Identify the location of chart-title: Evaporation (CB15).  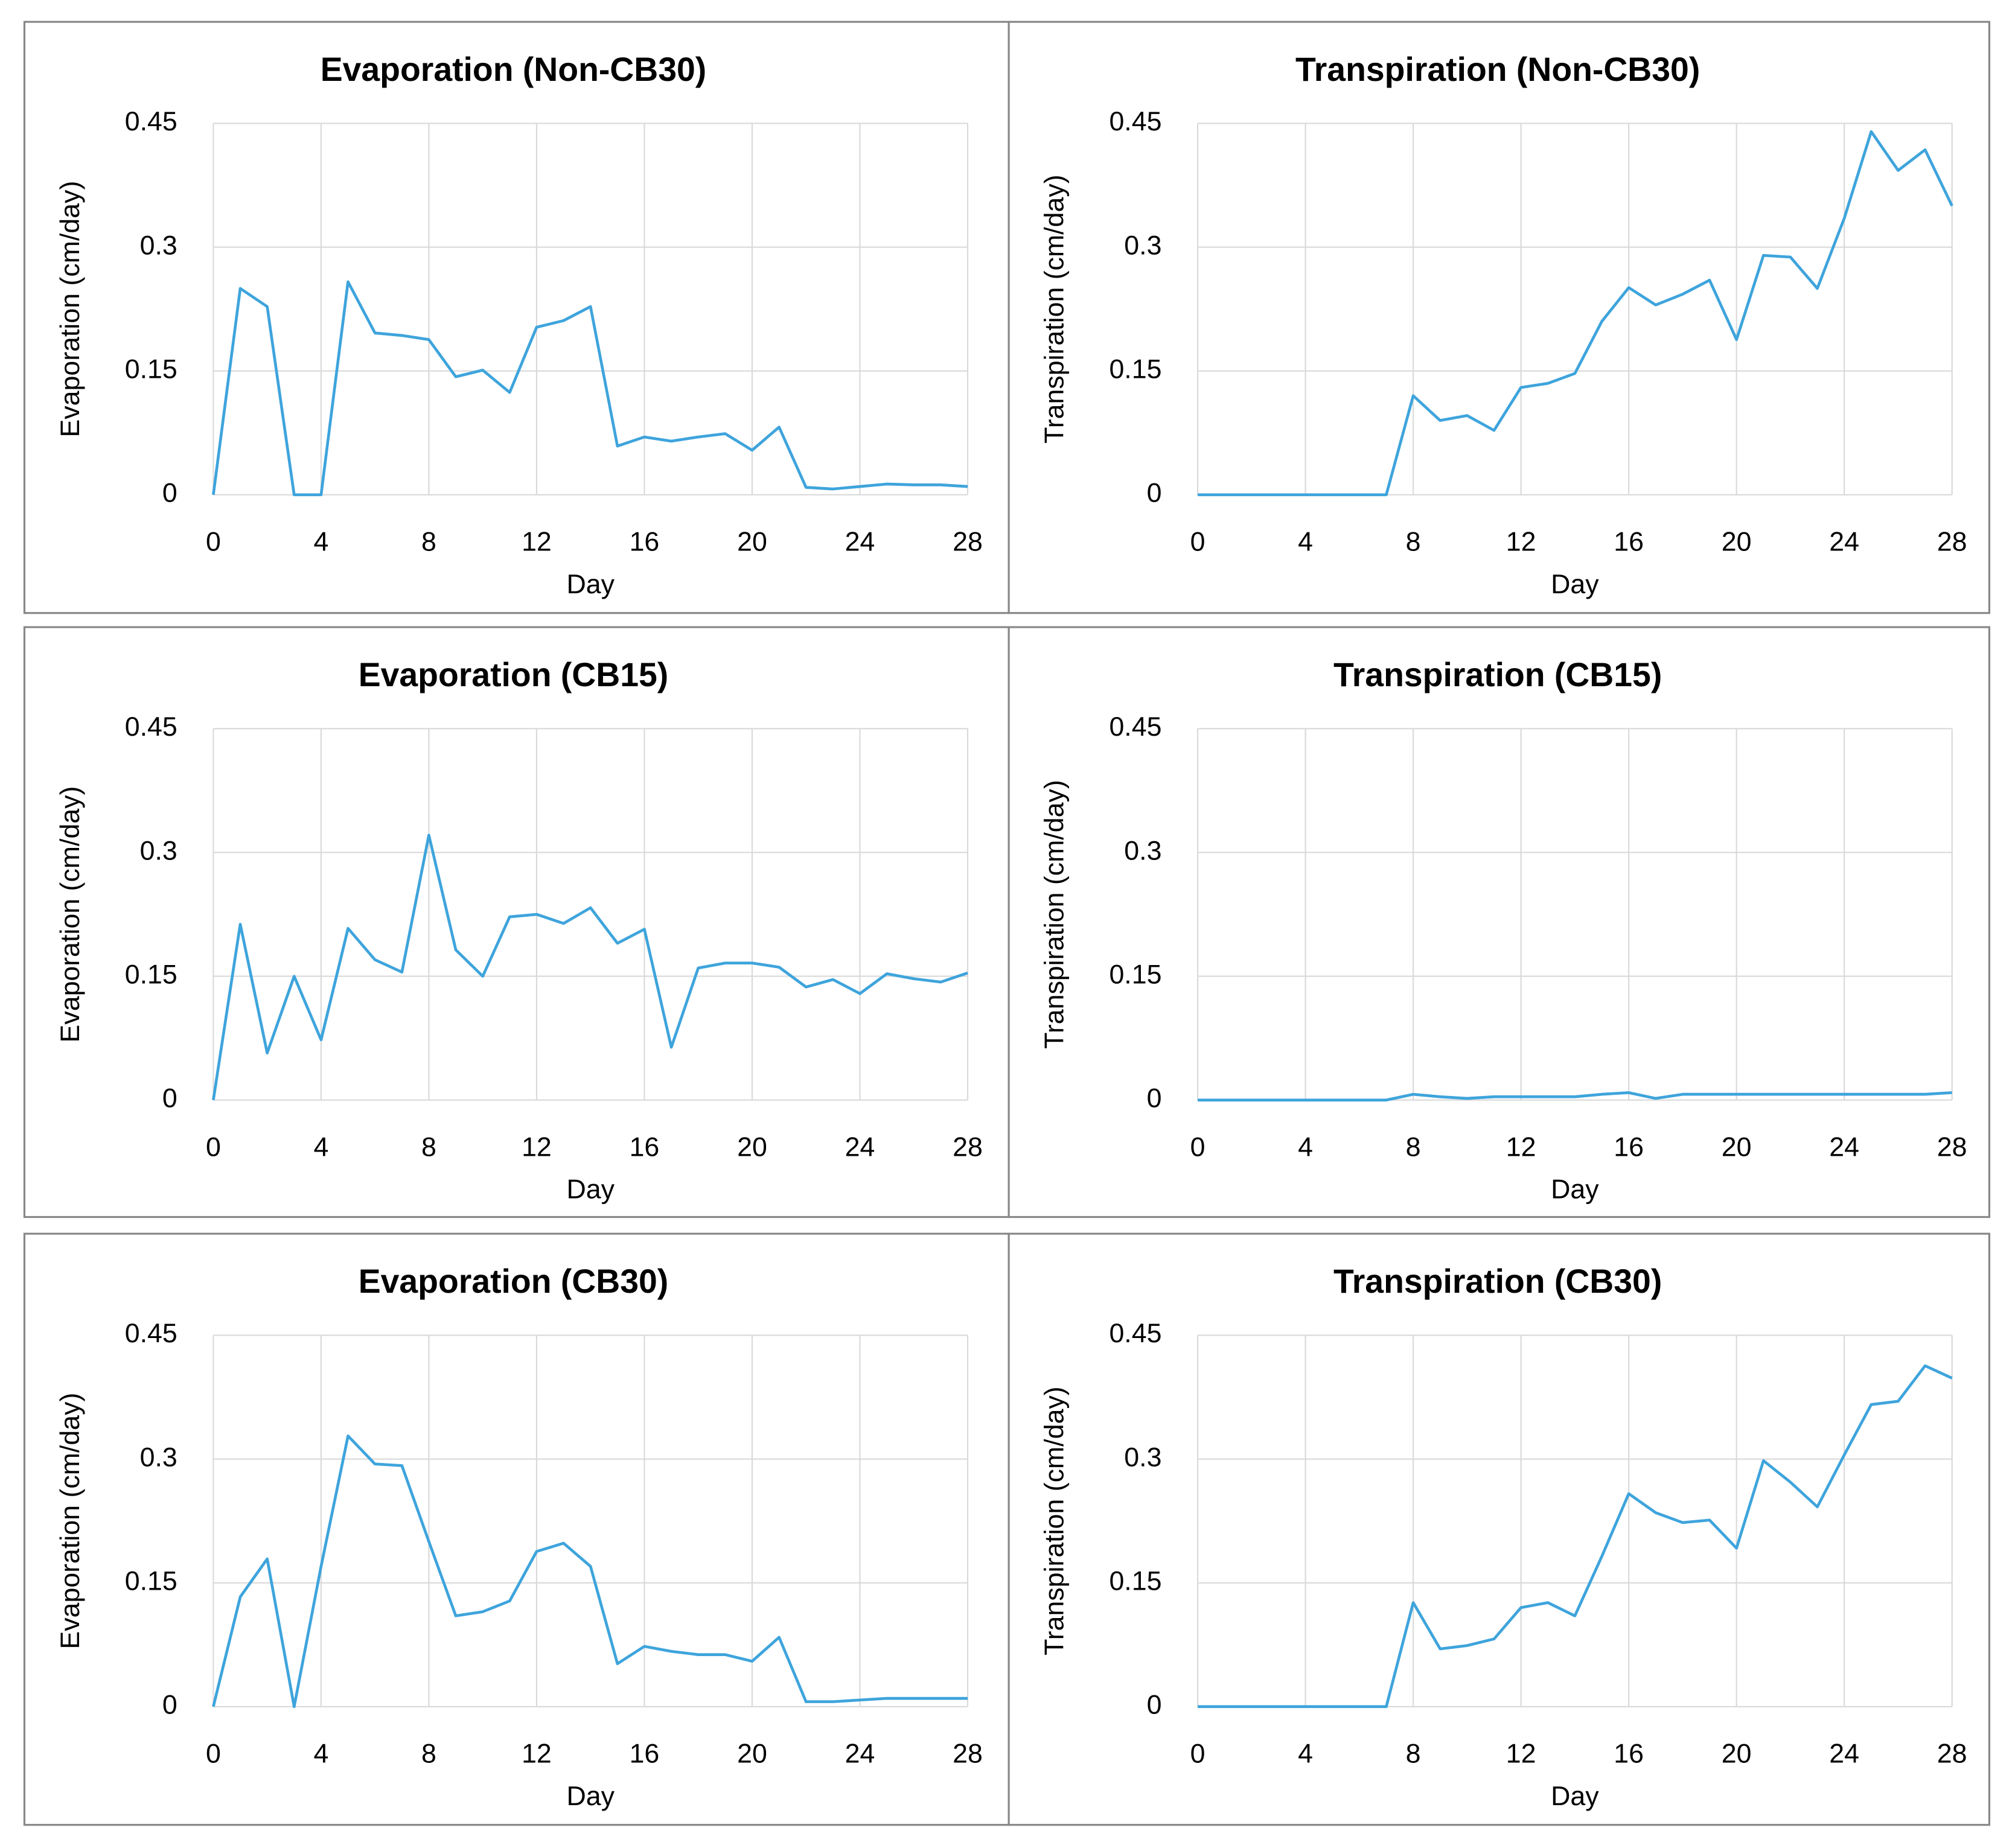
(513, 674).